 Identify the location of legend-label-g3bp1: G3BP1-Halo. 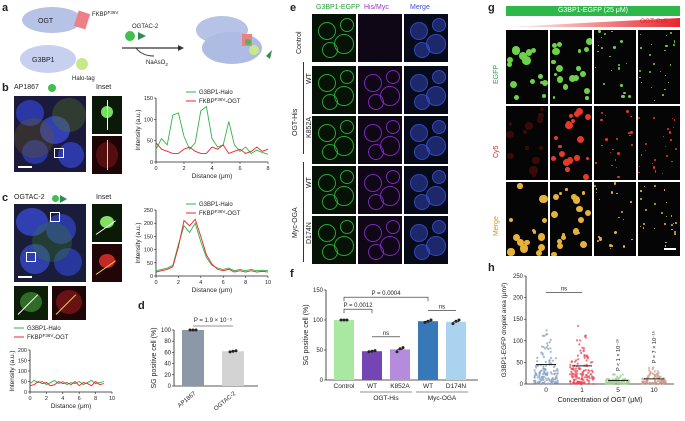
(216, 93).